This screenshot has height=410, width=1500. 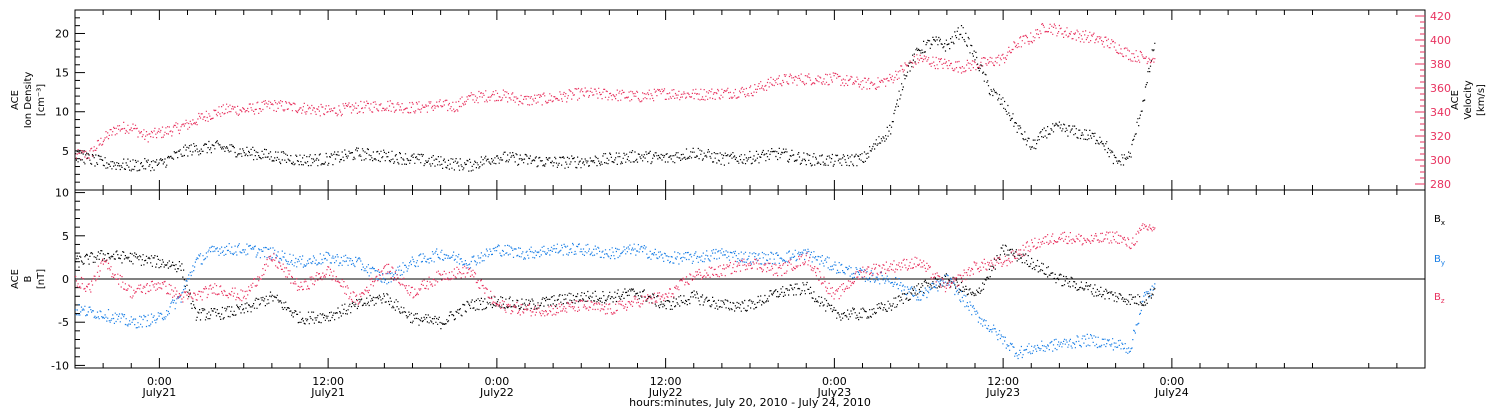 I want to click on field-axis-ticks: -10 -5 0 5 10, so click(x=68, y=279).